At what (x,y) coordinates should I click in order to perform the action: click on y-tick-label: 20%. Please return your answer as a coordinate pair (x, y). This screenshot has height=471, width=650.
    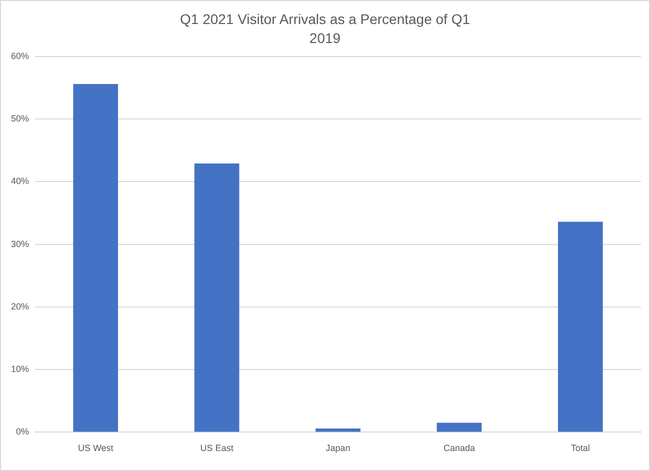
    Looking at the image, I should click on (20, 306).